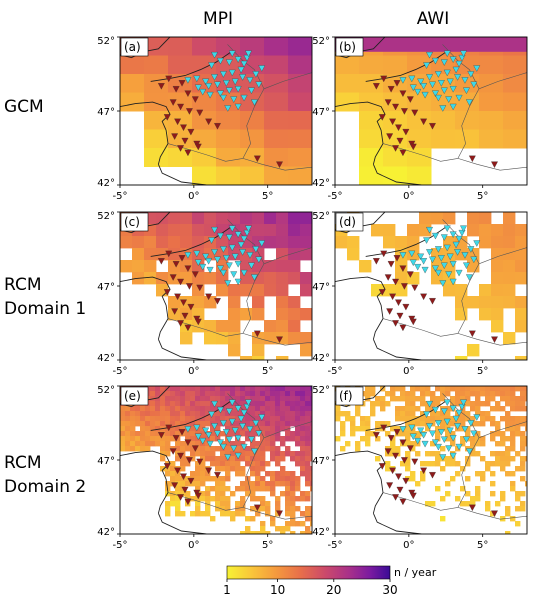  What do you see at coordinates (23, 285) in the screenshot?
I see `row-title-rcm-1: RCM` at bounding box center [23, 285].